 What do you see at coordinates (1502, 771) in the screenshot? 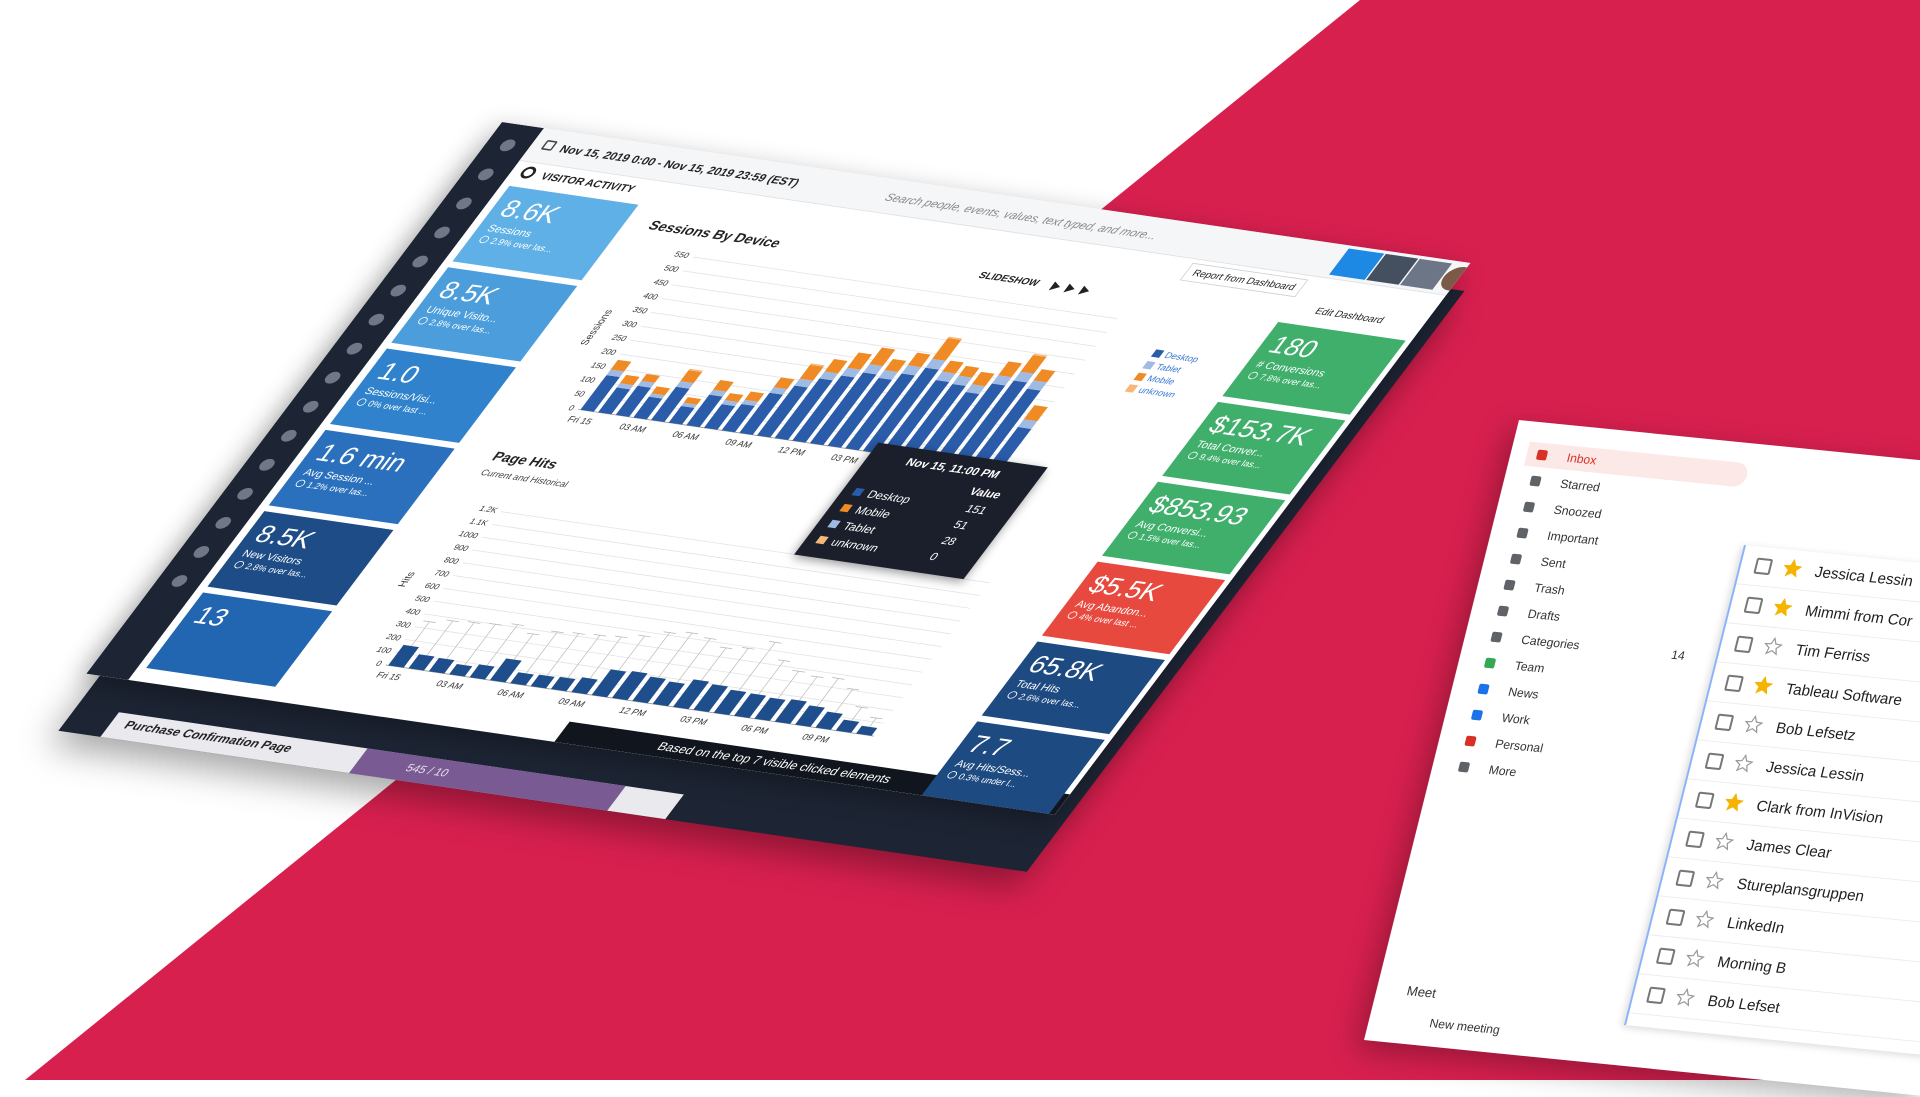
I see `folder-label: More` at bounding box center [1502, 771].